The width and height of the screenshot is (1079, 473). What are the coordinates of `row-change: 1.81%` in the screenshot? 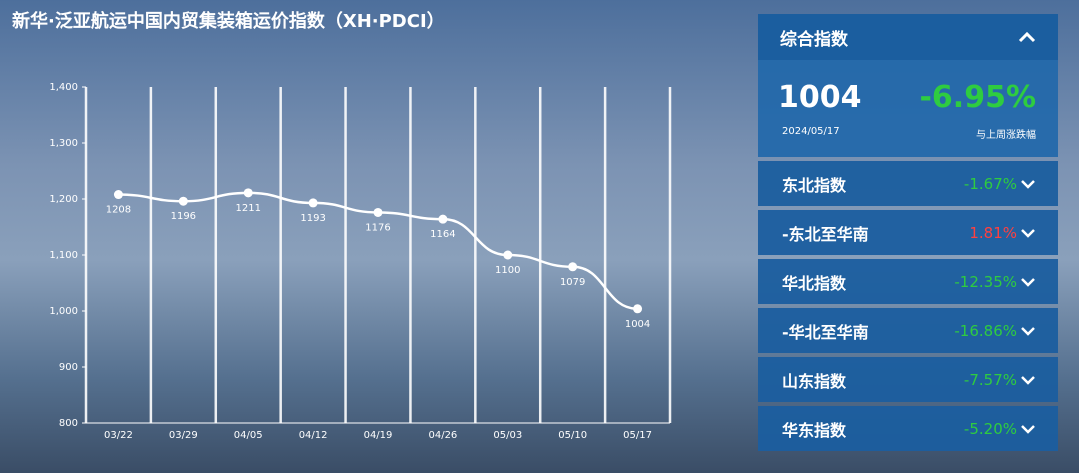 It's located at (993, 232).